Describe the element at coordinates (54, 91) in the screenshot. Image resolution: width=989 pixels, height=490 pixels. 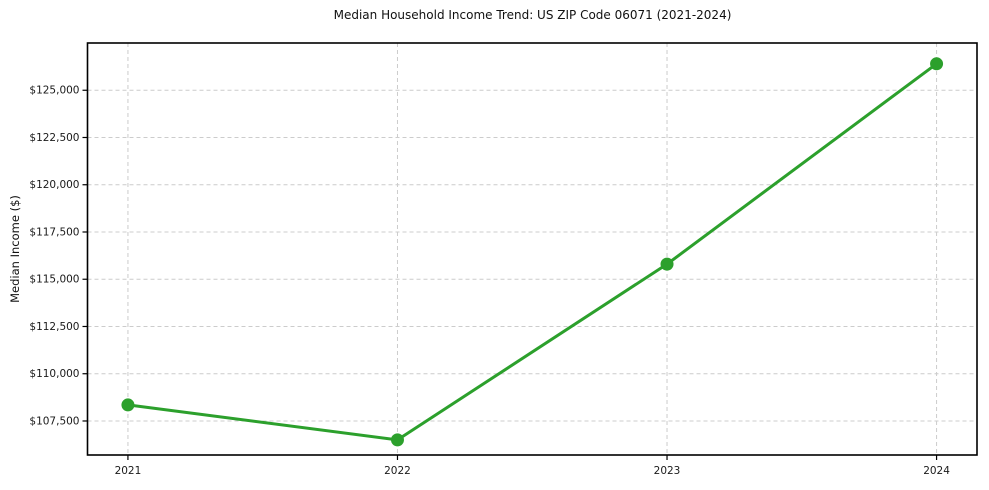
I see `y-tick-label: $125,000` at that location.